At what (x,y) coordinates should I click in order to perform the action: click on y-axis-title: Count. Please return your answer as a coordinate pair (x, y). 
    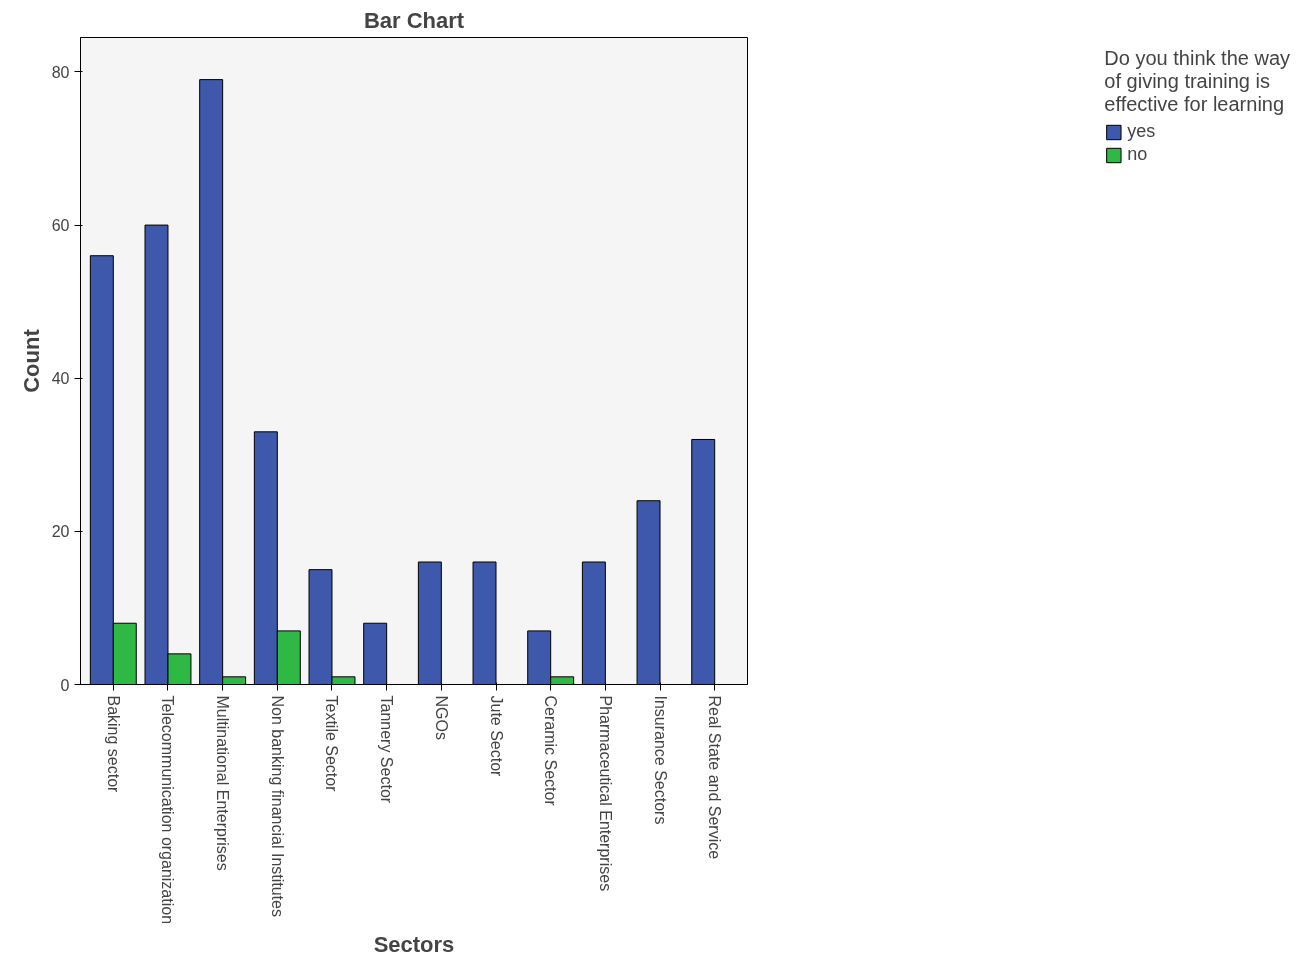
    Looking at the image, I should click on (31, 360).